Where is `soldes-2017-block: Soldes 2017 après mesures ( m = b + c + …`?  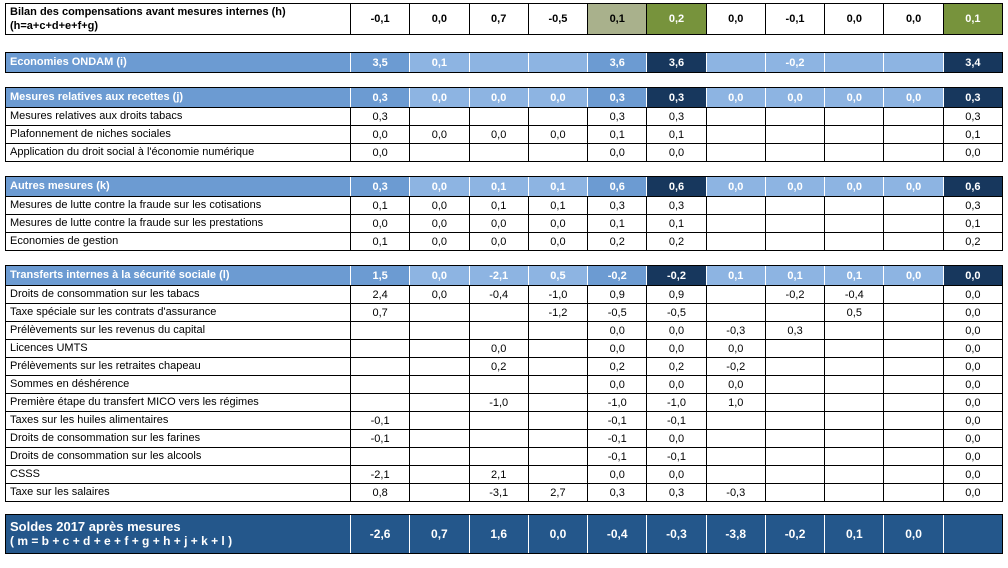
soldes-2017-block: Soldes 2017 après mesures ( m = b + c + … is located at coordinates (504, 534).